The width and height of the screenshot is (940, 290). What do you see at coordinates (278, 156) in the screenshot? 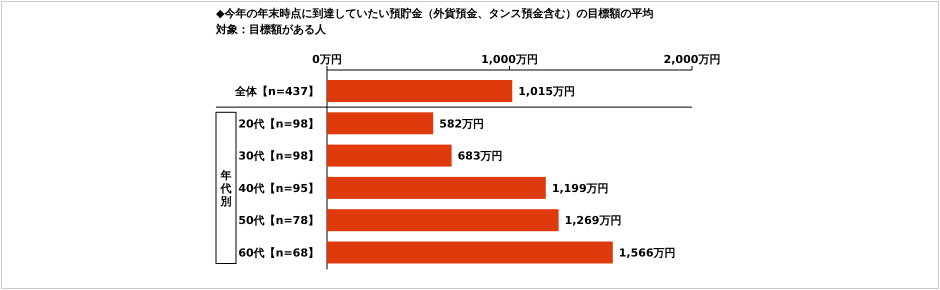
I see `y-tick-label: 30代【n=98】` at bounding box center [278, 156].